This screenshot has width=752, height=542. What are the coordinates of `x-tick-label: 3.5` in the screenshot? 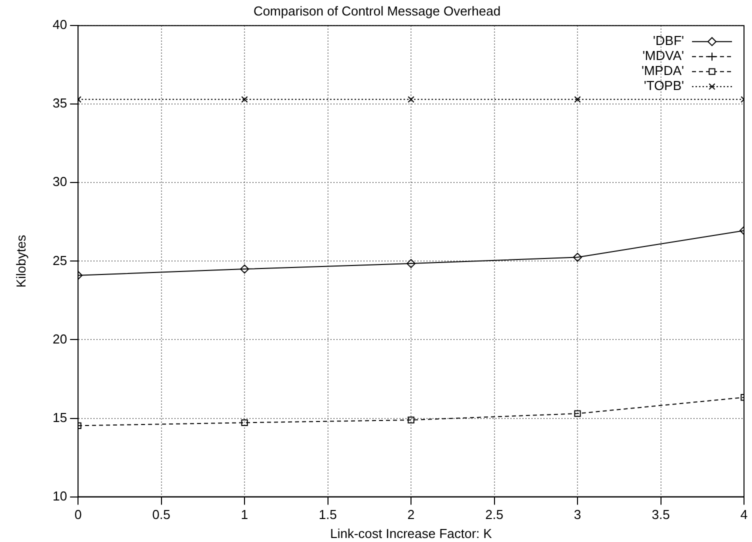 It's located at (661, 514).